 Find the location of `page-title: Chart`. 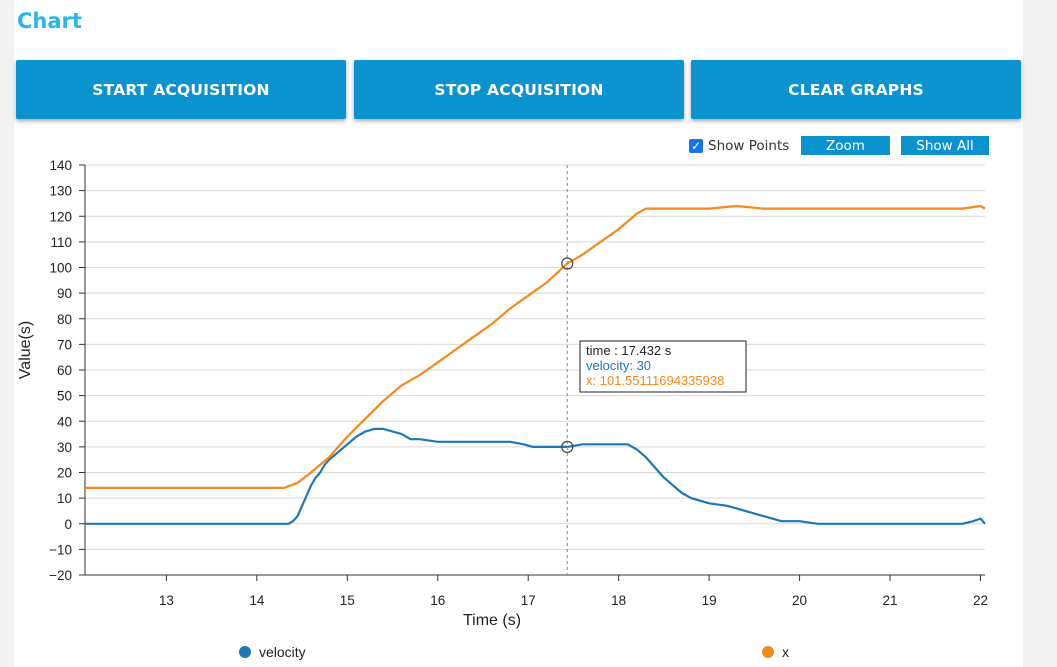

page-title: Chart is located at coordinates (49, 21).